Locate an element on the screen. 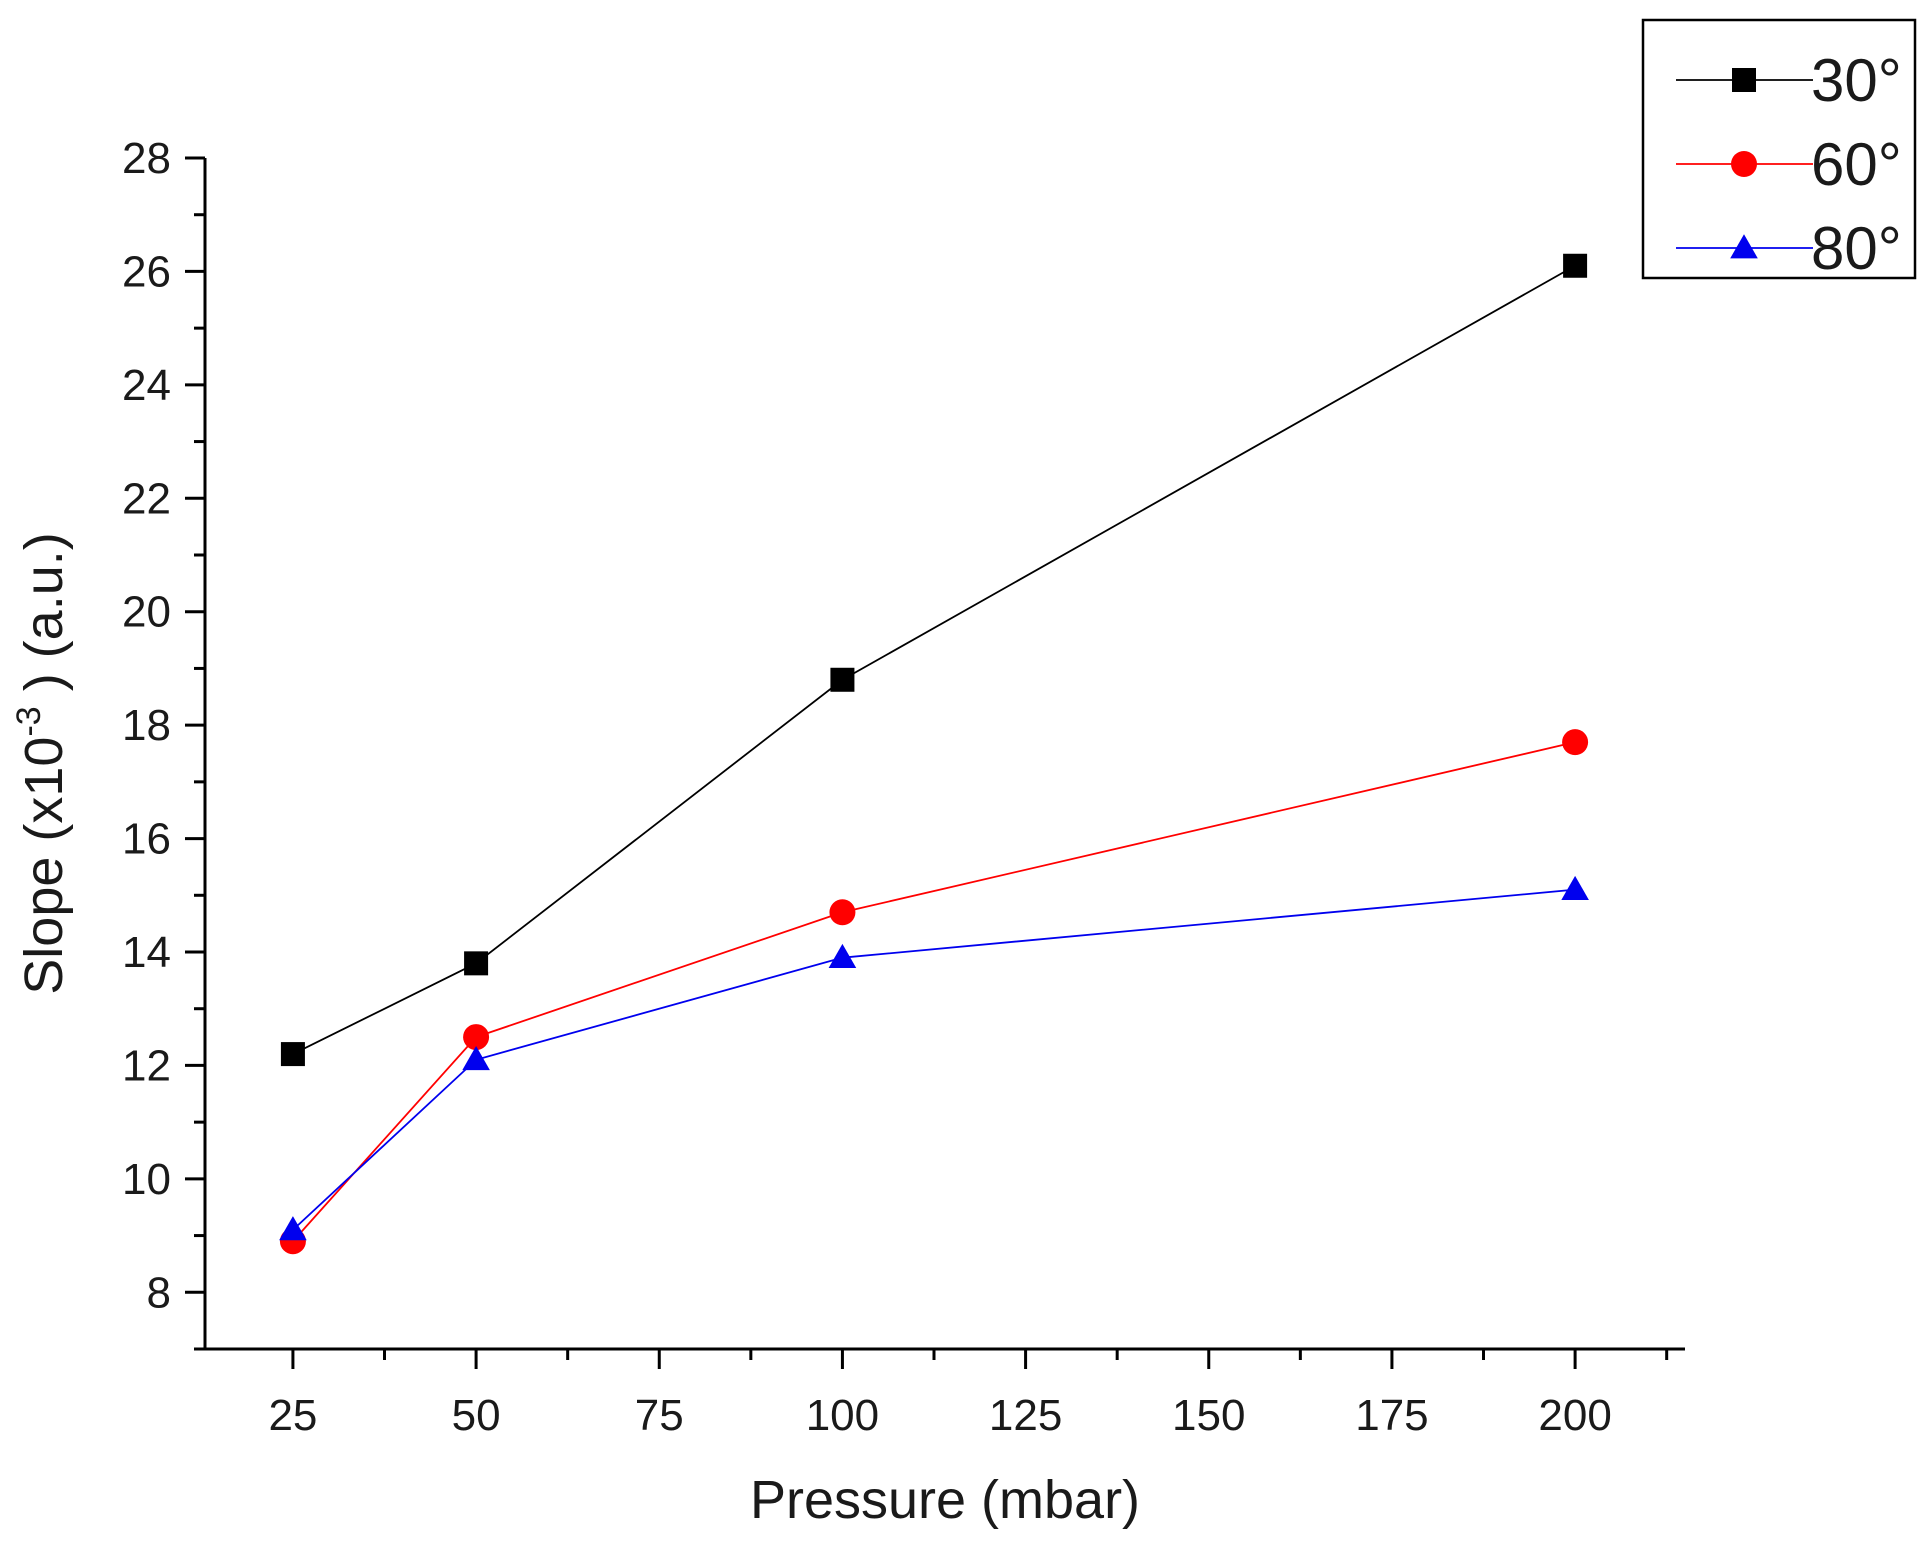 This screenshot has height=1547, width=1928. legend-item: 30° is located at coordinates (1789, 80).